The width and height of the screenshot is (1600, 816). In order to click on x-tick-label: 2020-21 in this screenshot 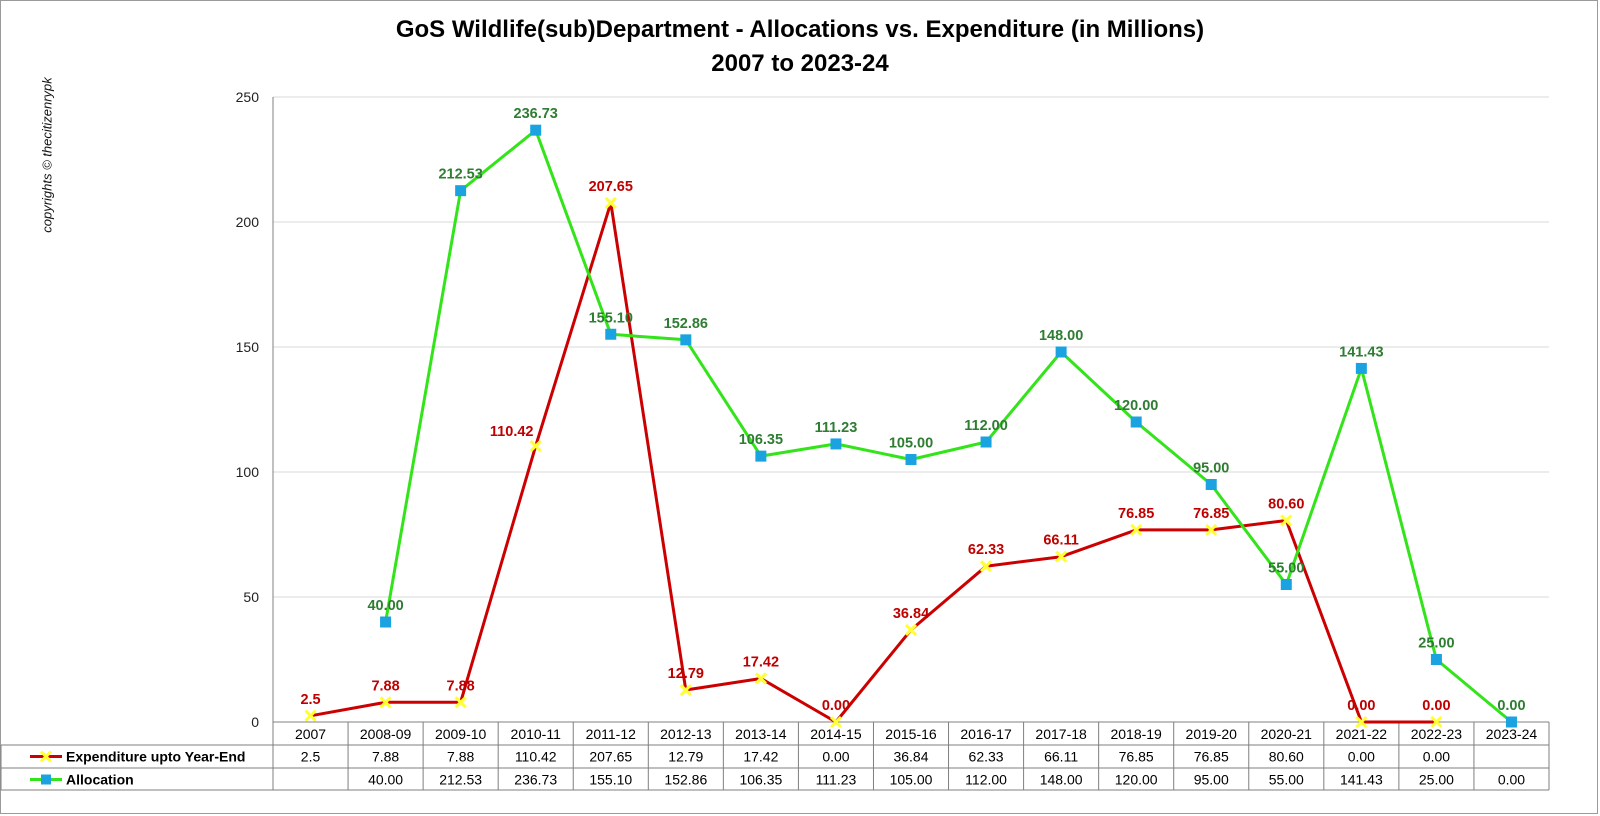, I will do `click(1287, 734)`.